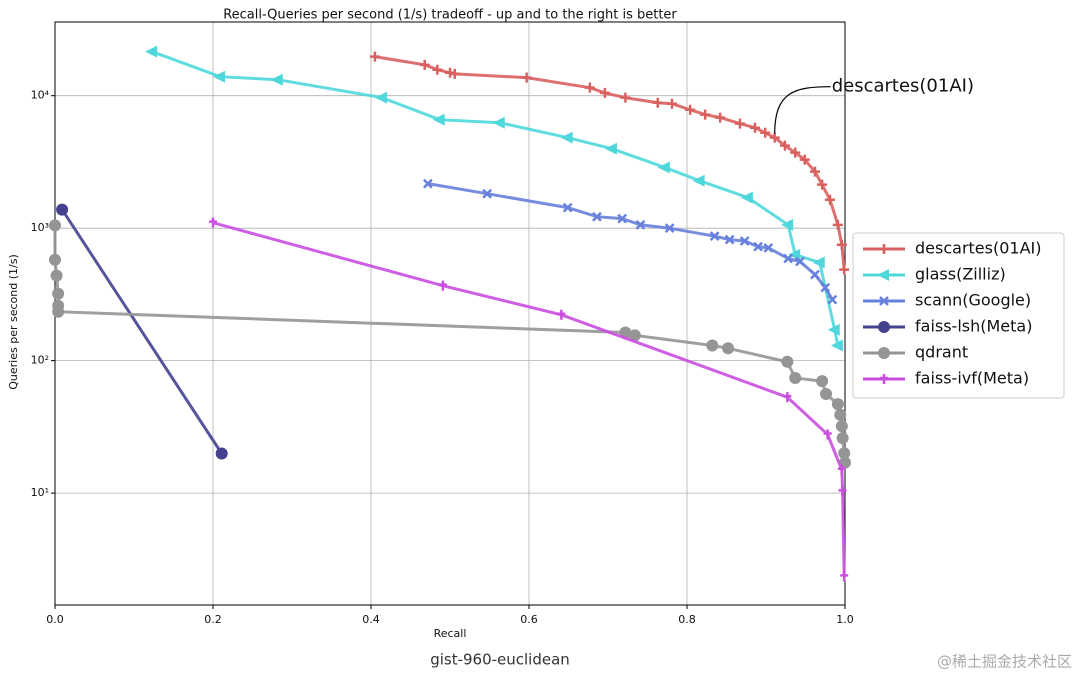 Image resolution: width=1080 pixels, height=680 pixels. What do you see at coordinates (500, 660) in the screenshot?
I see `caption: gist-960-euclidean` at bounding box center [500, 660].